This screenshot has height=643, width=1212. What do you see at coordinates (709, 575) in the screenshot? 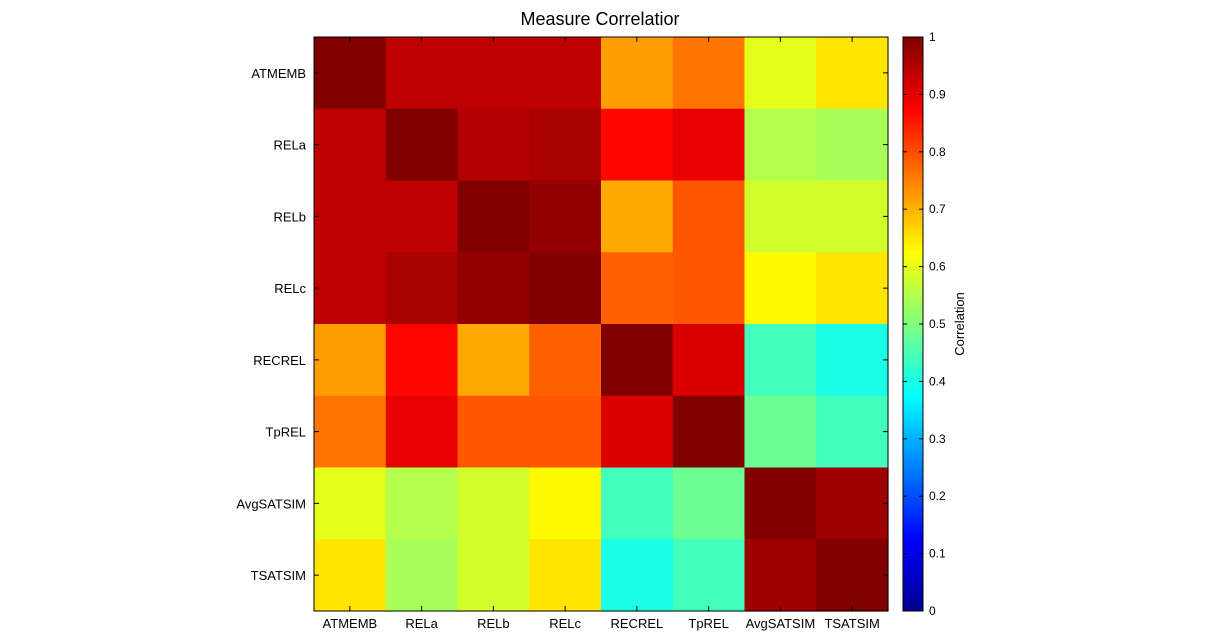
I see `heatmap-cell-TSATSIM-TpREL` at bounding box center [709, 575].